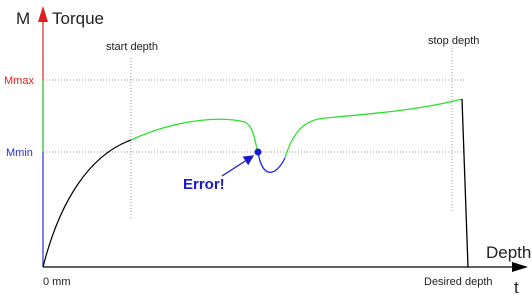 Image resolution: width=532 pixels, height=300 pixels. Describe the element at coordinates (23, 18) in the screenshot. I see `y-symbol: M` at that location.